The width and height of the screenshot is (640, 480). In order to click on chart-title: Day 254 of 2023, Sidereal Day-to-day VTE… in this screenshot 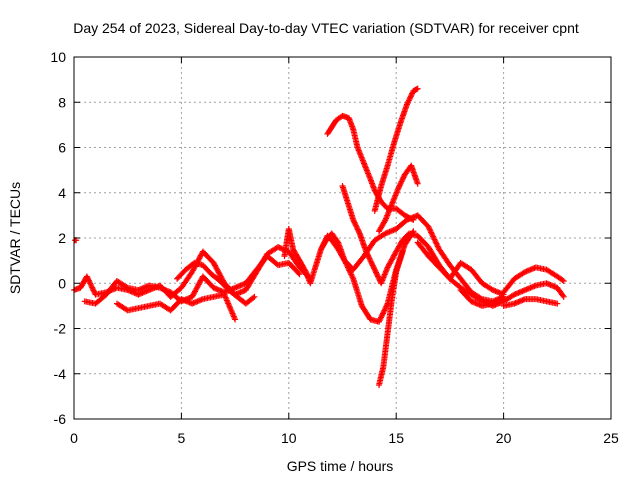, I will do `click(326, 28)`.